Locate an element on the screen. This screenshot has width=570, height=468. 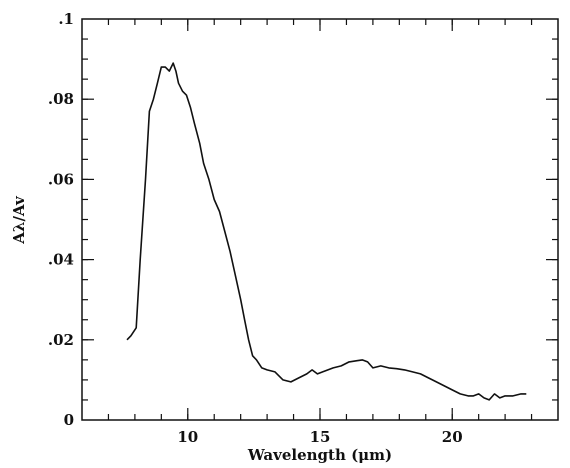
y-tick-label: .08 is located at coordinates (61, 99).